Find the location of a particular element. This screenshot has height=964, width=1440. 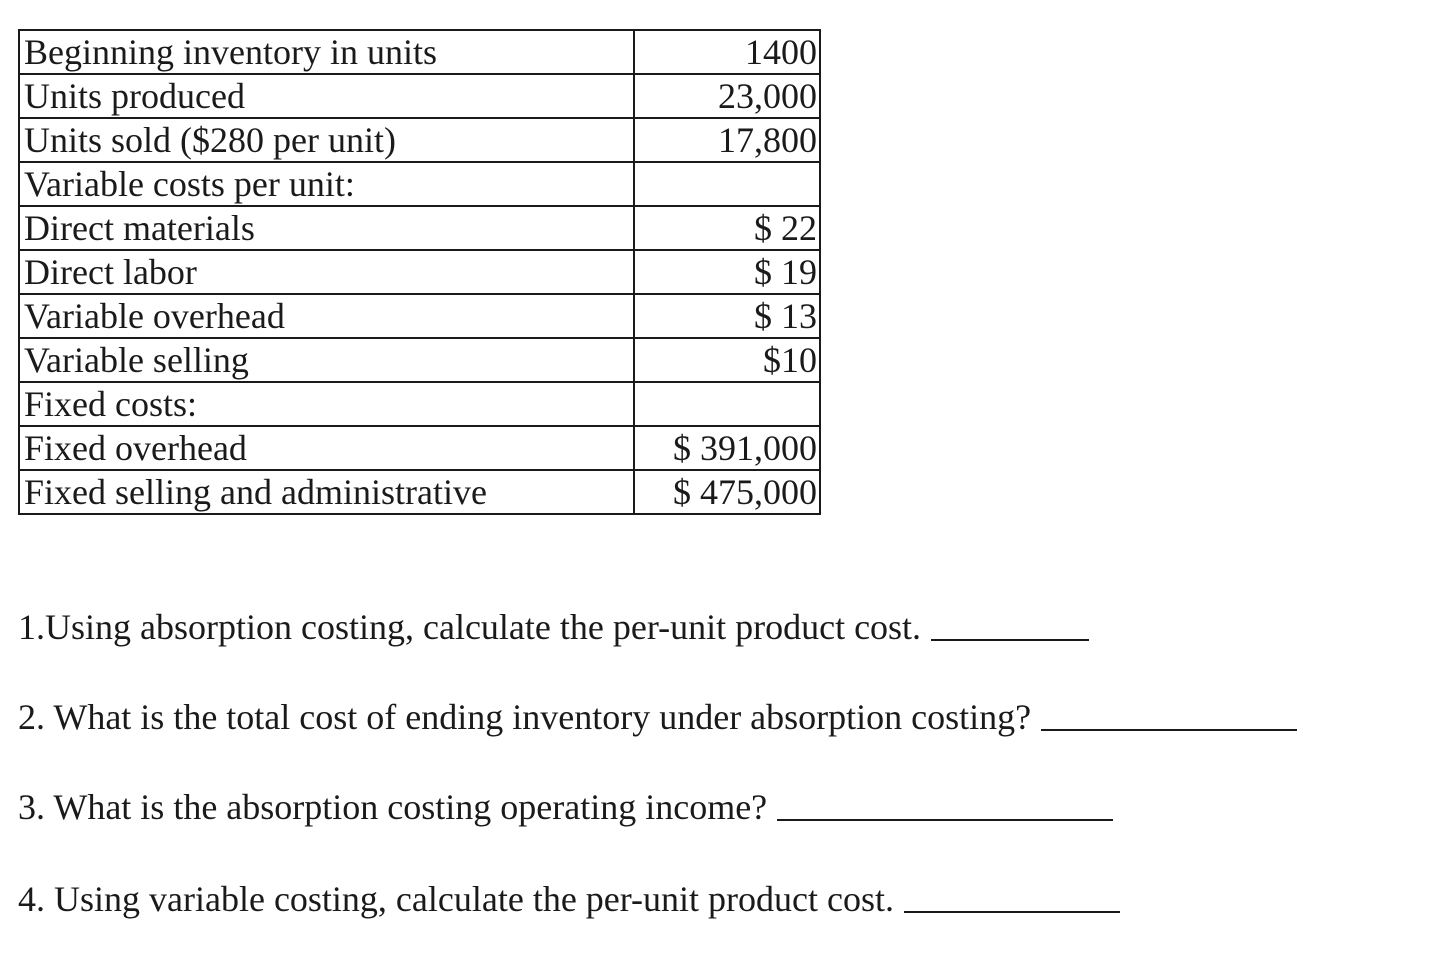

row-label: Units produced is located at coordinates (326, 96).